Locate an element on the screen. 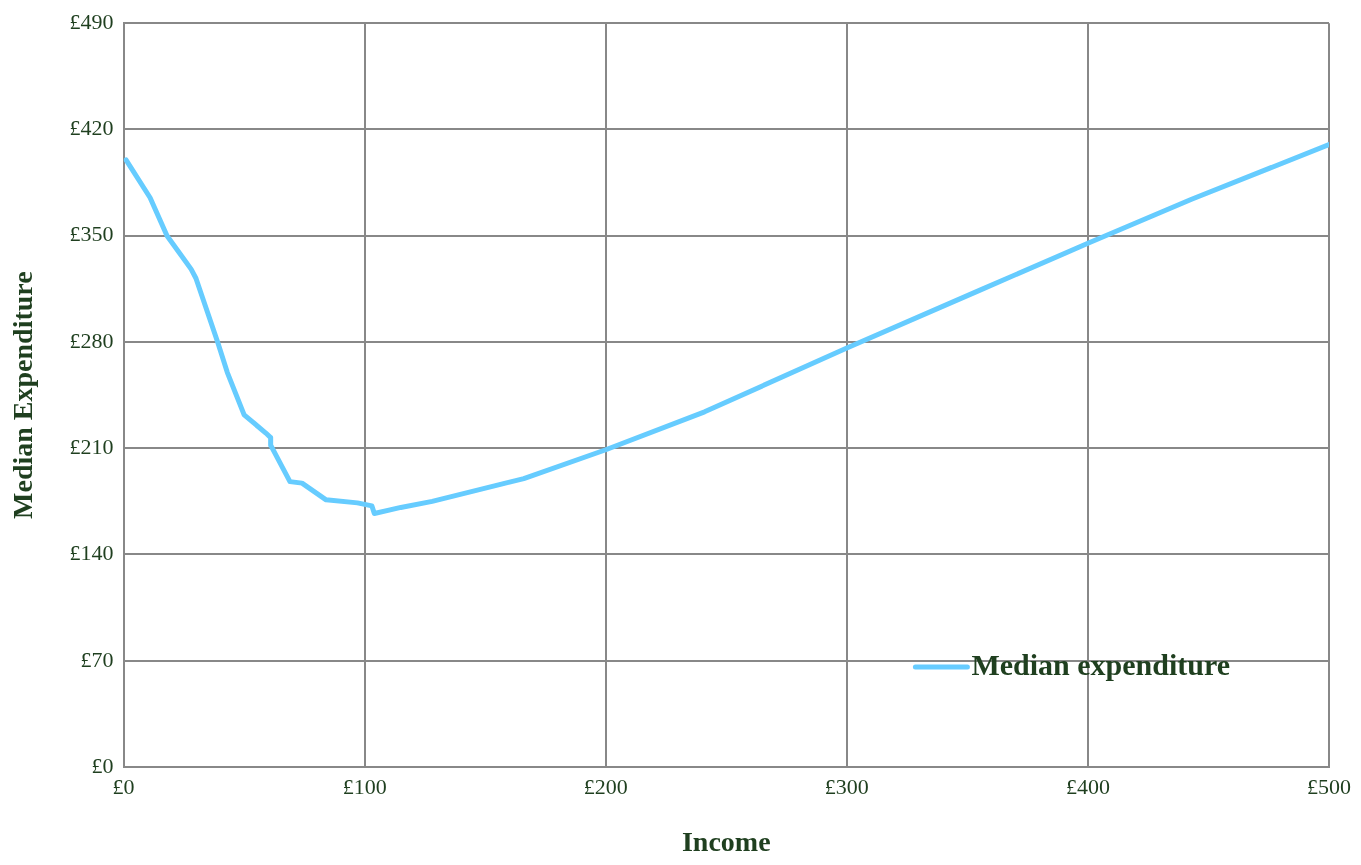 This screenshot has height=865, width=1361. y-tick-label: £420 is located at coordinates (91, 128).